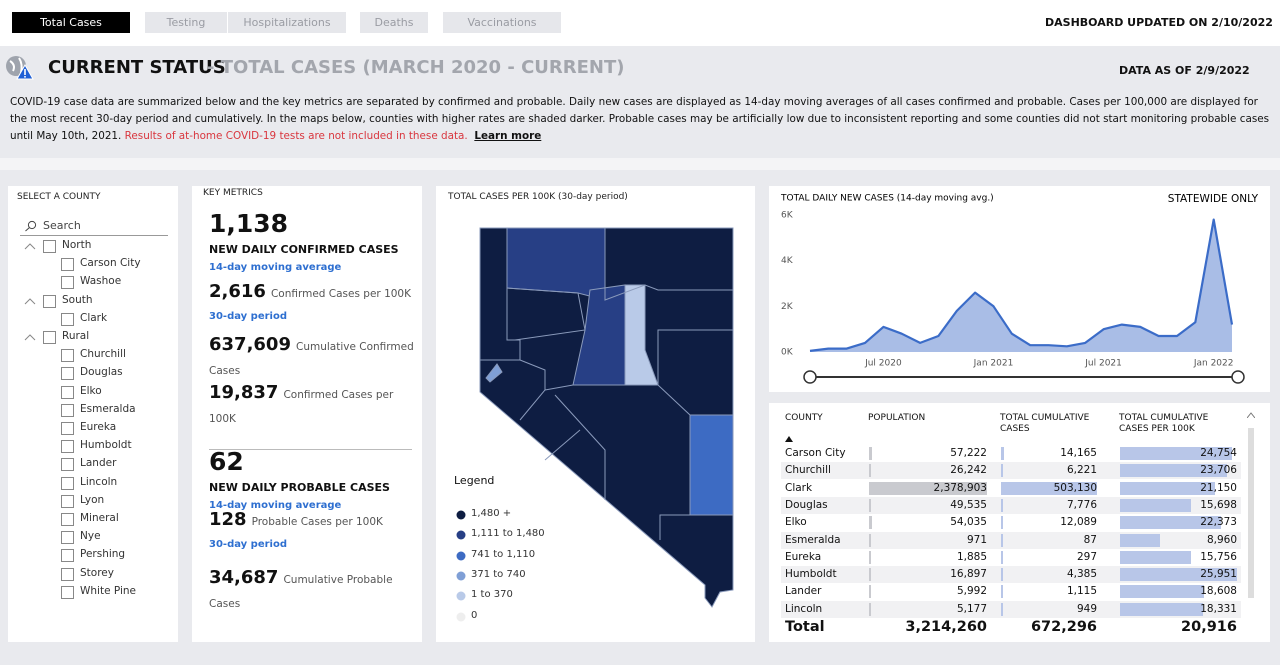 This screenshot has width=1280, height=665. I want to click on cell: 5,177, so click(971, 608).